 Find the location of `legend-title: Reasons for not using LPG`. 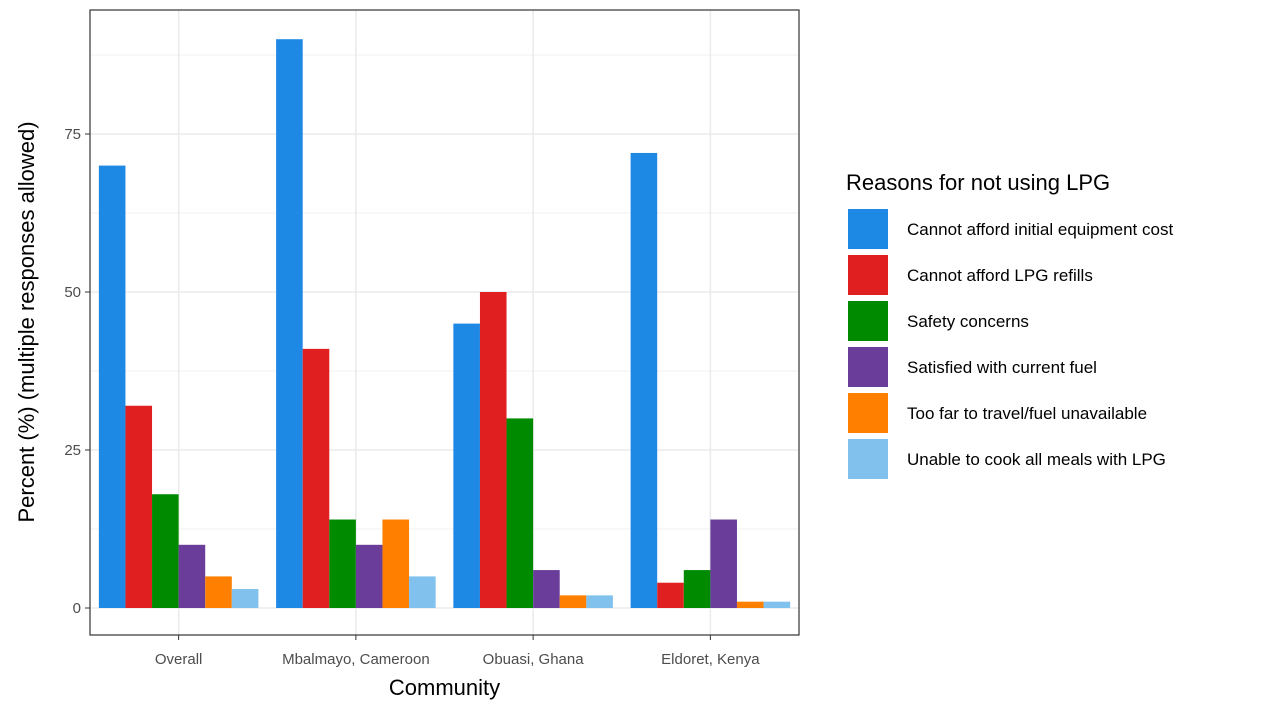

legend-title: Reasons for not using LPG is located at coordinates (978, 182).